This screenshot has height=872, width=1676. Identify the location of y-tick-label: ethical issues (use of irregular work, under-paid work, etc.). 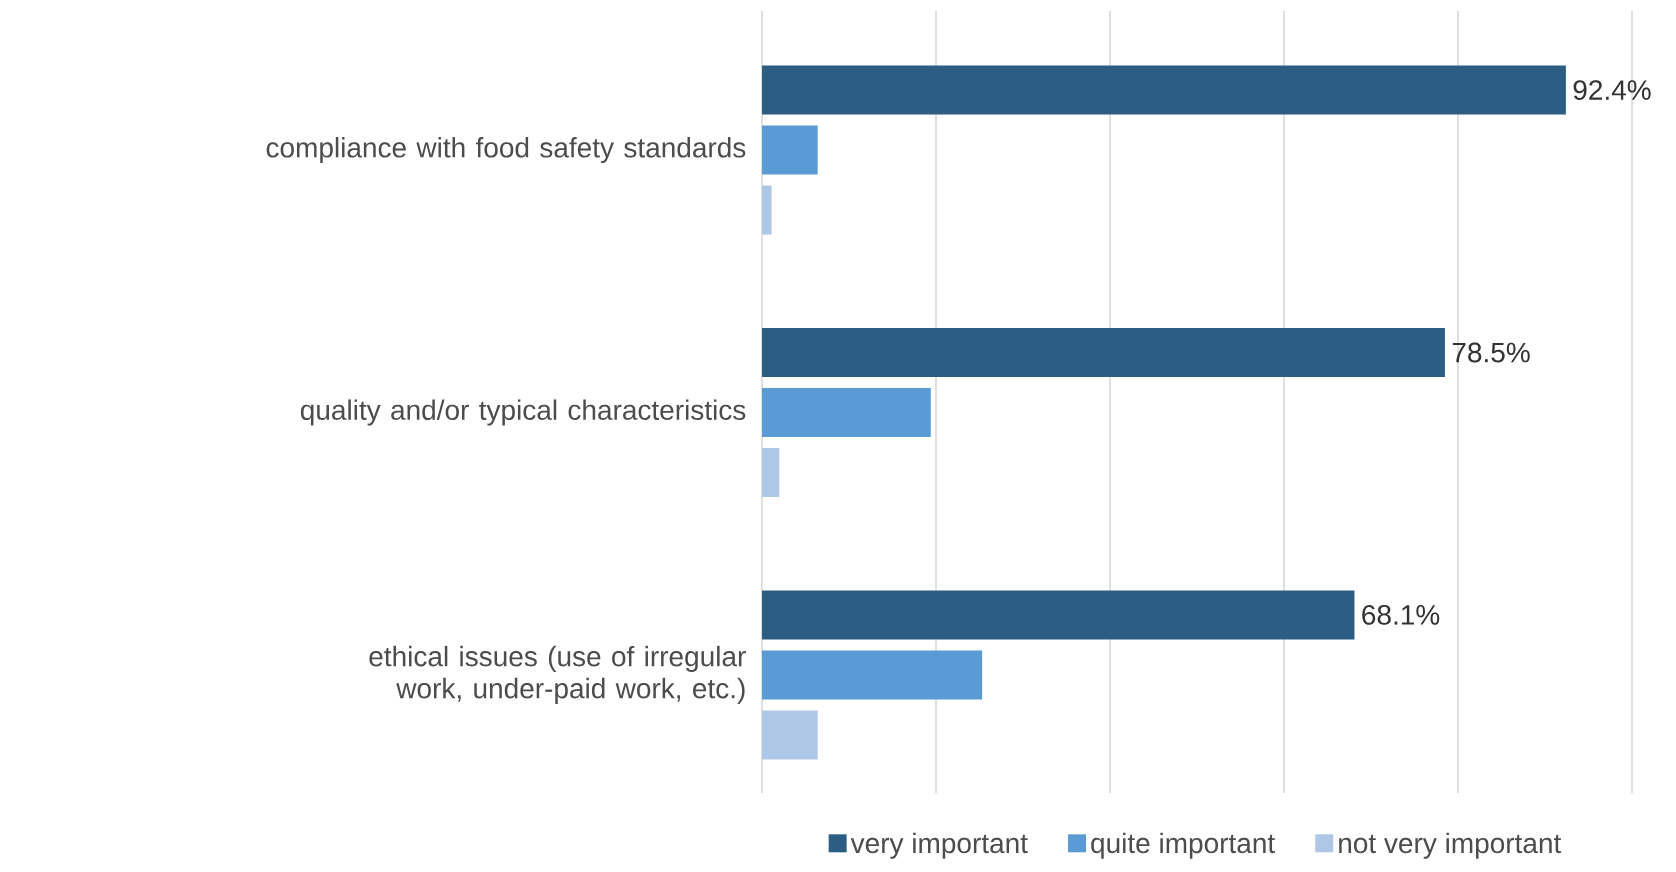
(557, 674).